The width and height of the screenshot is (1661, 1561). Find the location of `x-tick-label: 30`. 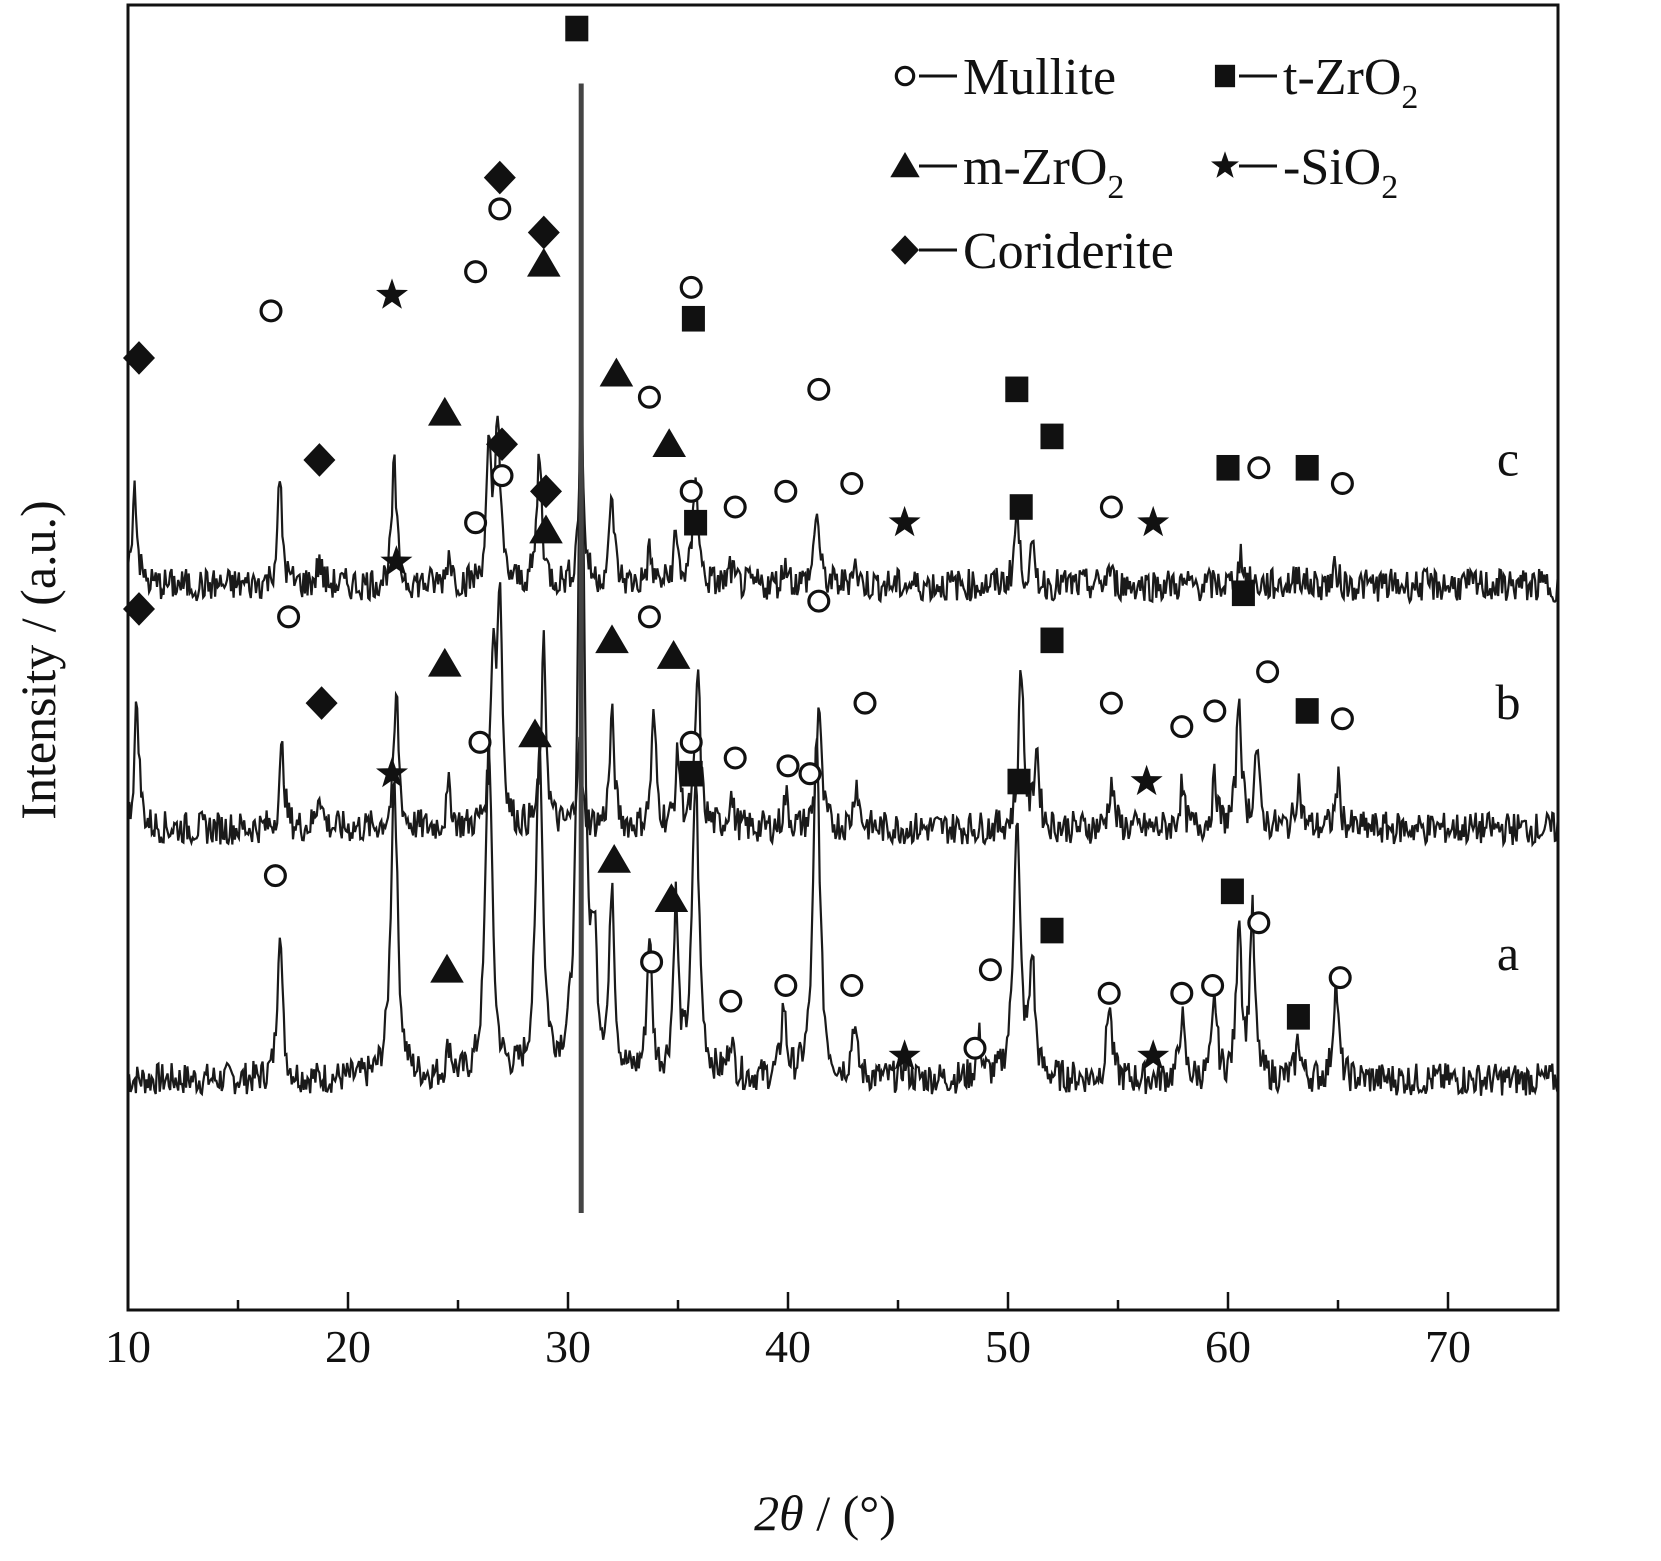

x-tick-label: 30 is located at coordinates (568, 1346).